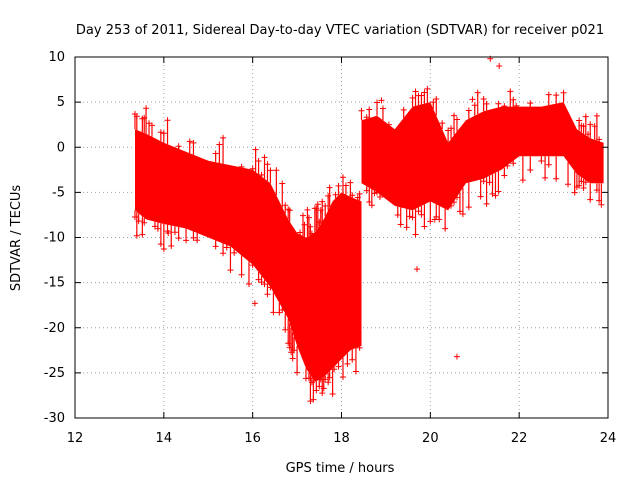 This screenshot has width=640, height=480. What do you see at coordinates (61, 102) in the screenshot?
I see `y-tick-label: 5` at bounding box center [61, 102].